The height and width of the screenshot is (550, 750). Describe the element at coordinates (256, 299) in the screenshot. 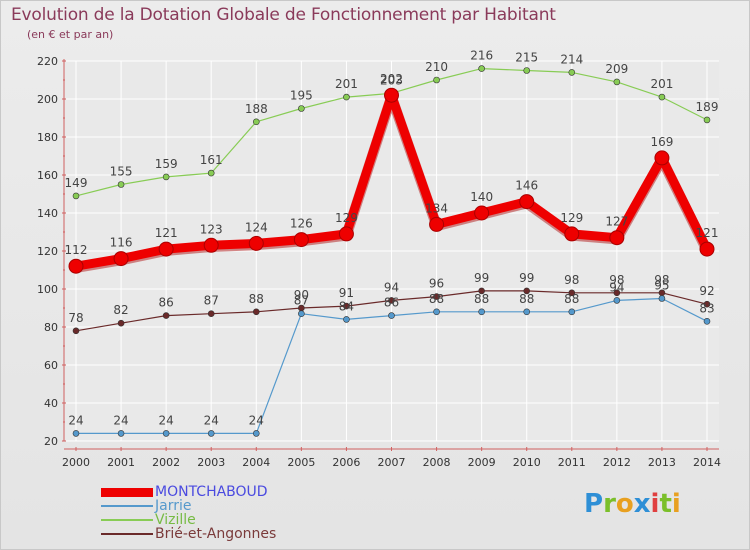

I see `data-label-bri-et-angonnes: 88` at that location.